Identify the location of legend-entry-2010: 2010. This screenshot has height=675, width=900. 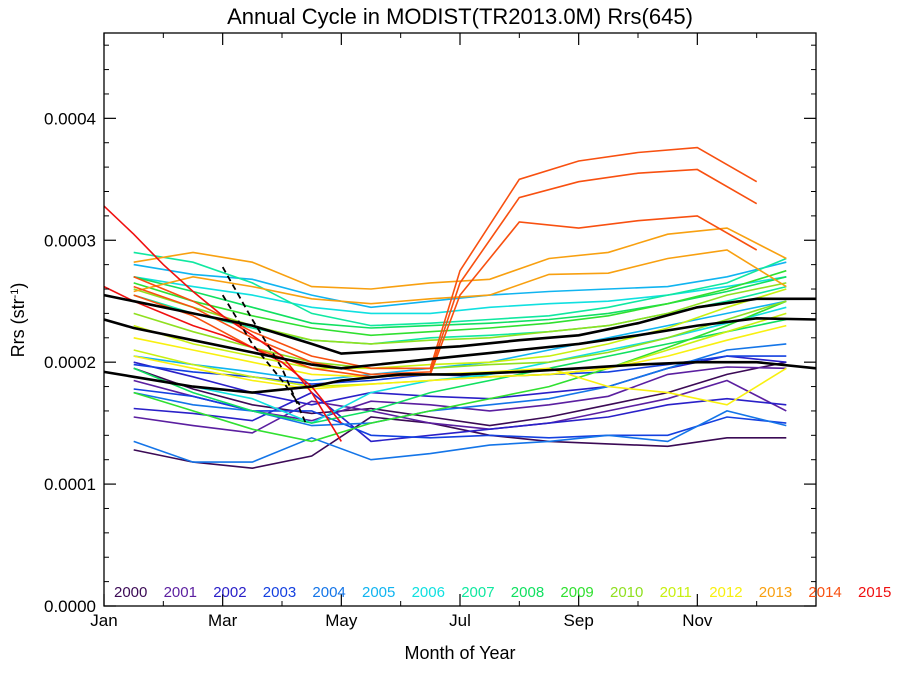
(626, 592).